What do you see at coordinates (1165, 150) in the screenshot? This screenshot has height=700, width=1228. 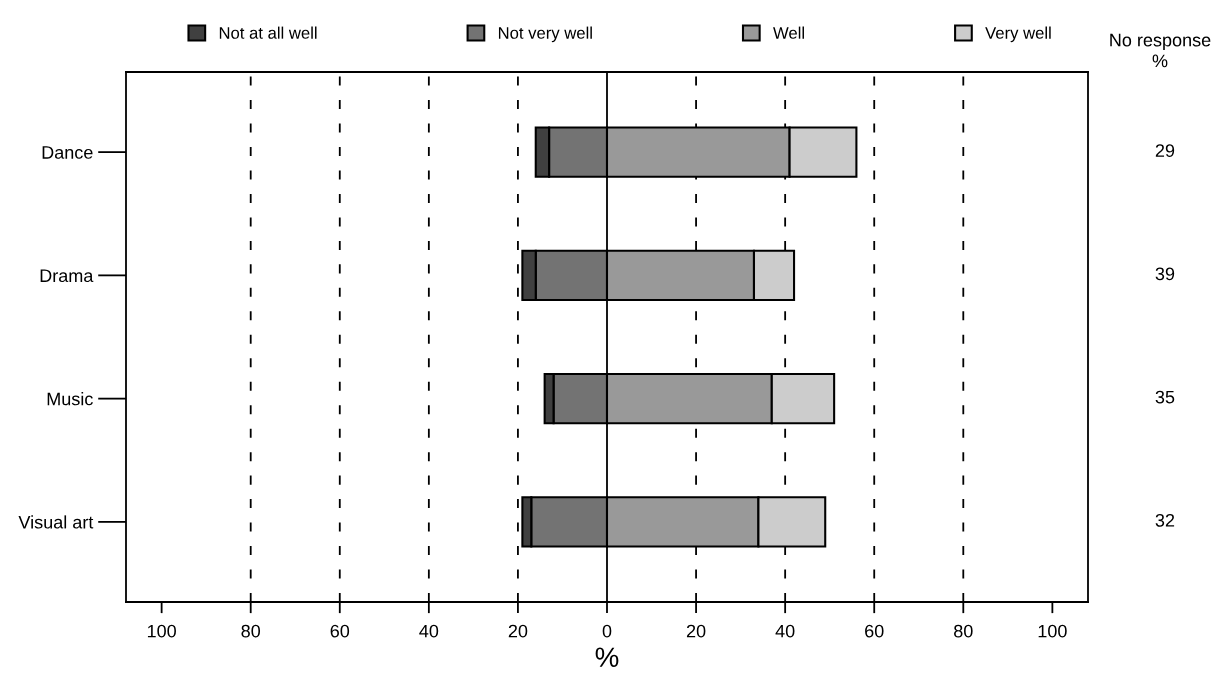 I see `text: 29` at bounding box center [1165, 150].